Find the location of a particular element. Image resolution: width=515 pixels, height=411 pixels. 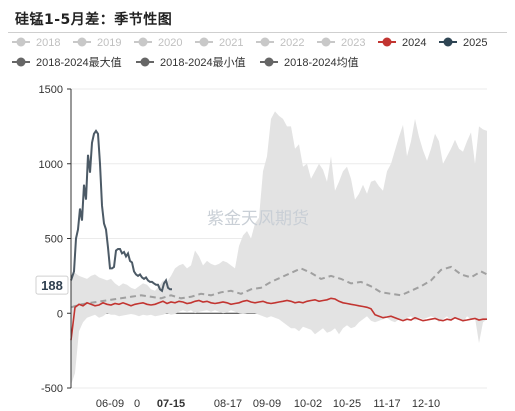

x-tick-label: 09-09 is located at coordinates (267, 404).